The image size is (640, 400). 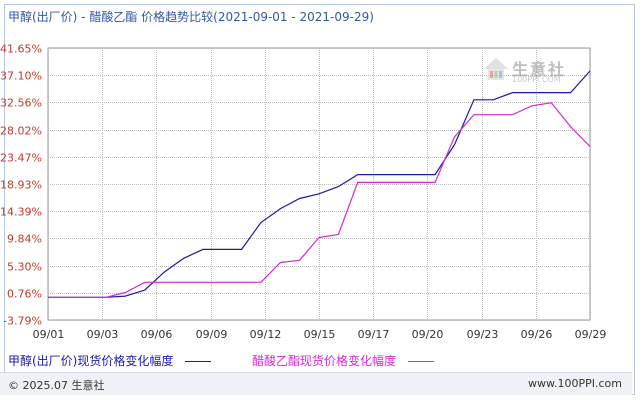 I want to click on legend-label-series-2: 醋酸乙酯现货价格变化幅度, so click(x=324, y=361).